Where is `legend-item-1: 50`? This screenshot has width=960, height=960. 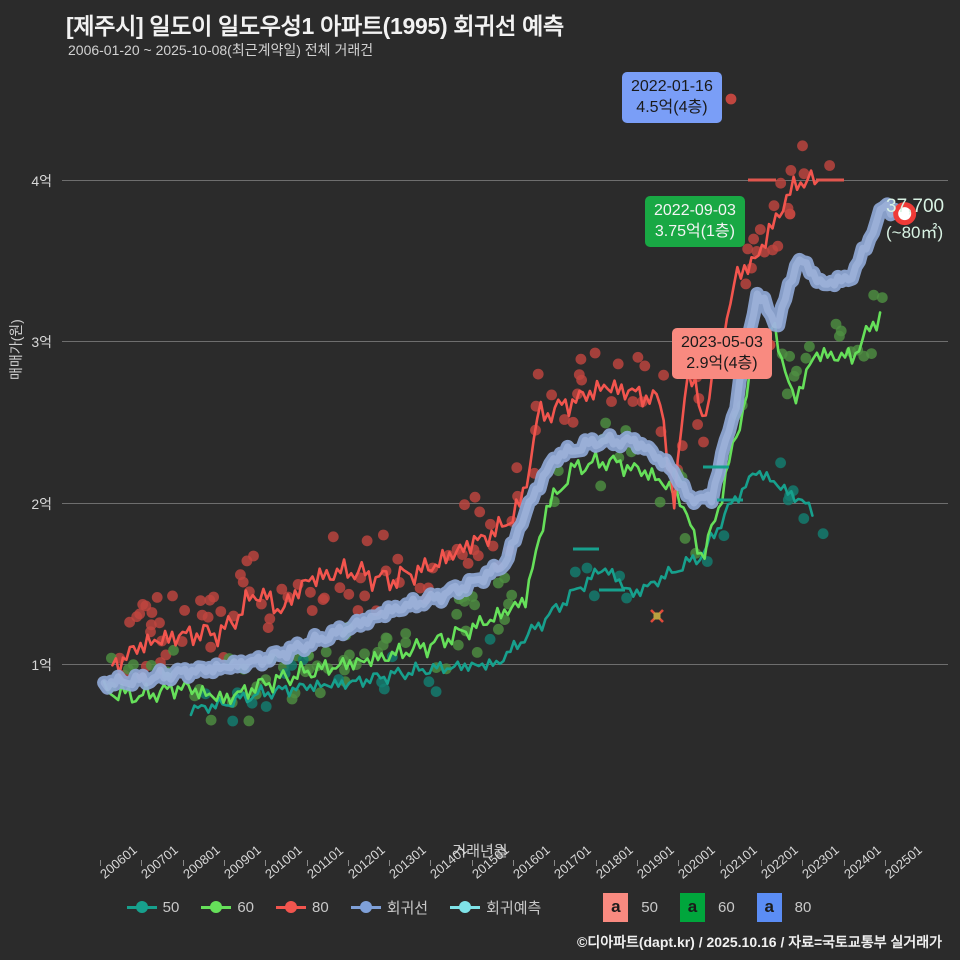 legend-item-1: 50 is located at coordinates (153, 907).